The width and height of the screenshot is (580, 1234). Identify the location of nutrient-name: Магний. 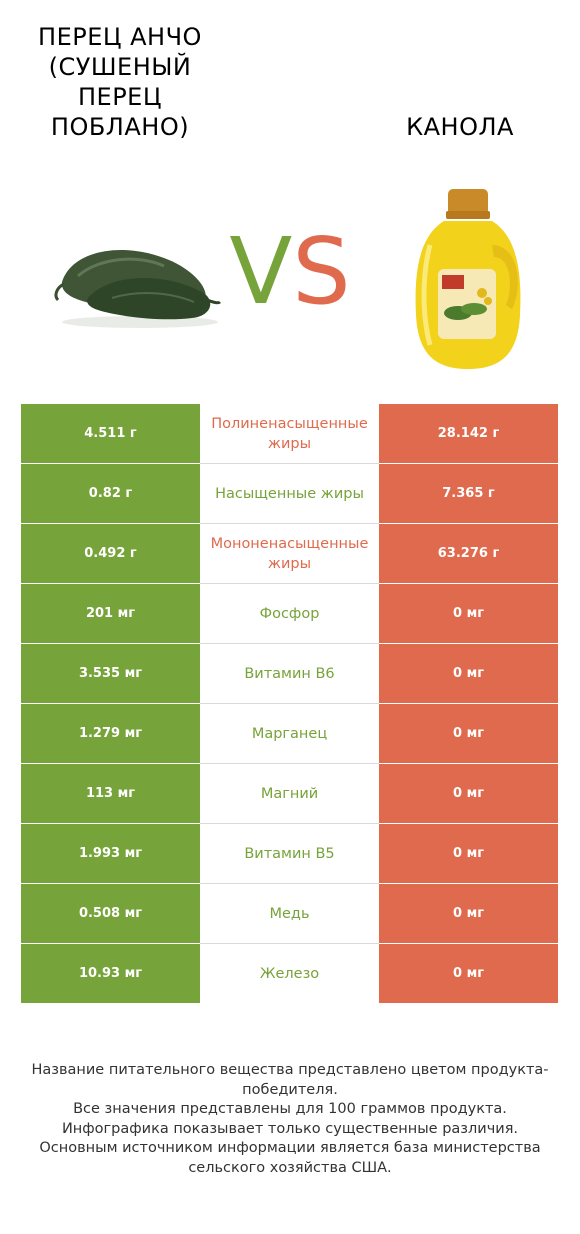
(289, 793).